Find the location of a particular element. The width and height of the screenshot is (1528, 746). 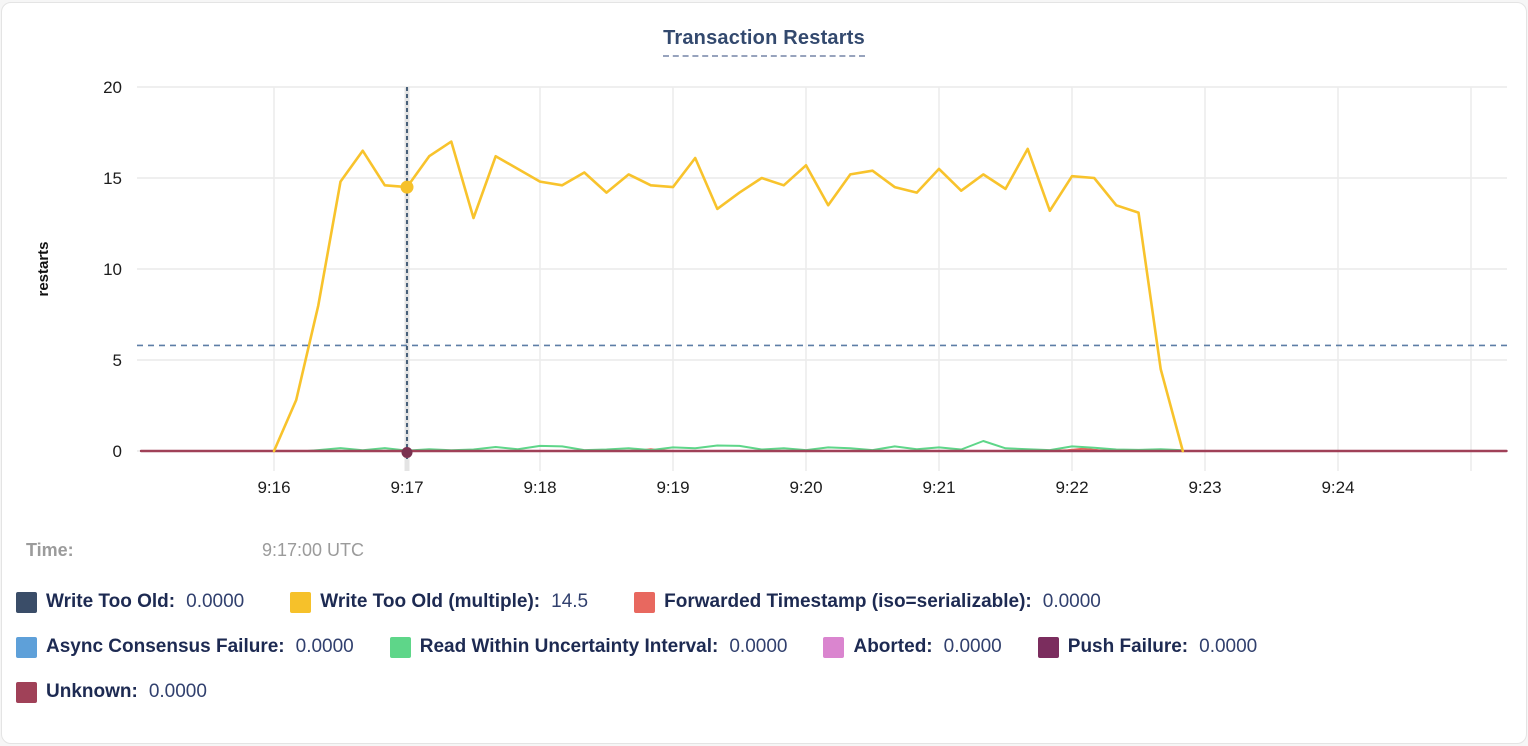

time-label: Time: is located at coordinates (50, 550).